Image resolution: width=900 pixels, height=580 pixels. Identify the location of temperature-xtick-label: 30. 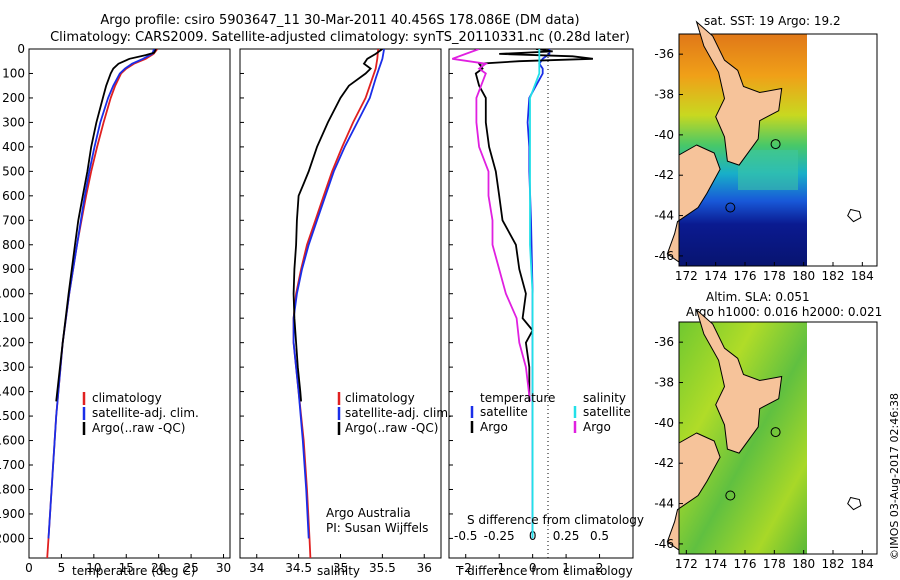
(223, 568).